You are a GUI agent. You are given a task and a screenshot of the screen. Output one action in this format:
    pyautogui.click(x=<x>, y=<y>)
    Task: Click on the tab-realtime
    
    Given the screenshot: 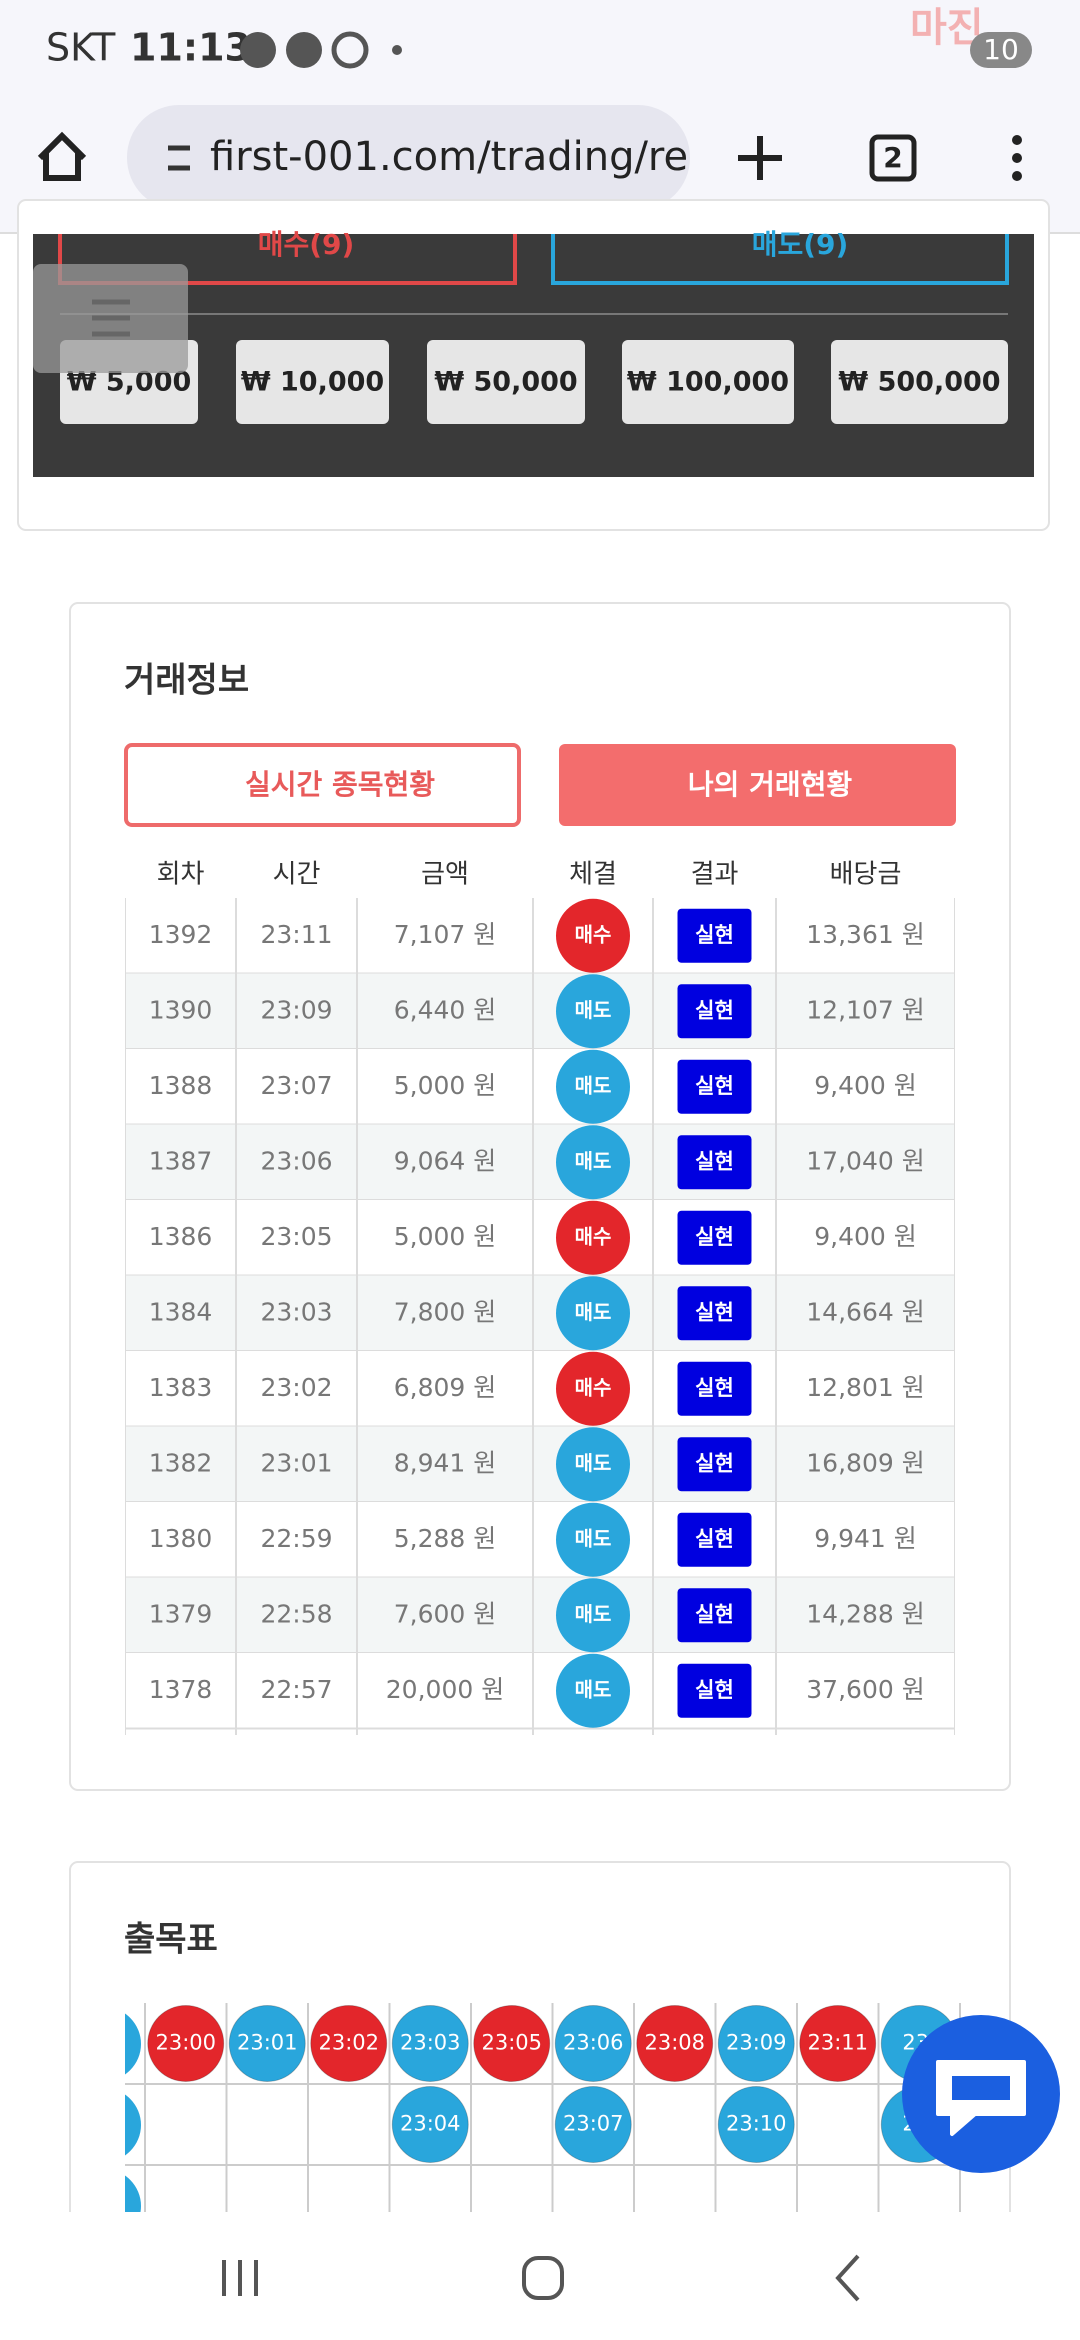 What is the action you would take?
    pyautogui.click(x=322, y=785)
    